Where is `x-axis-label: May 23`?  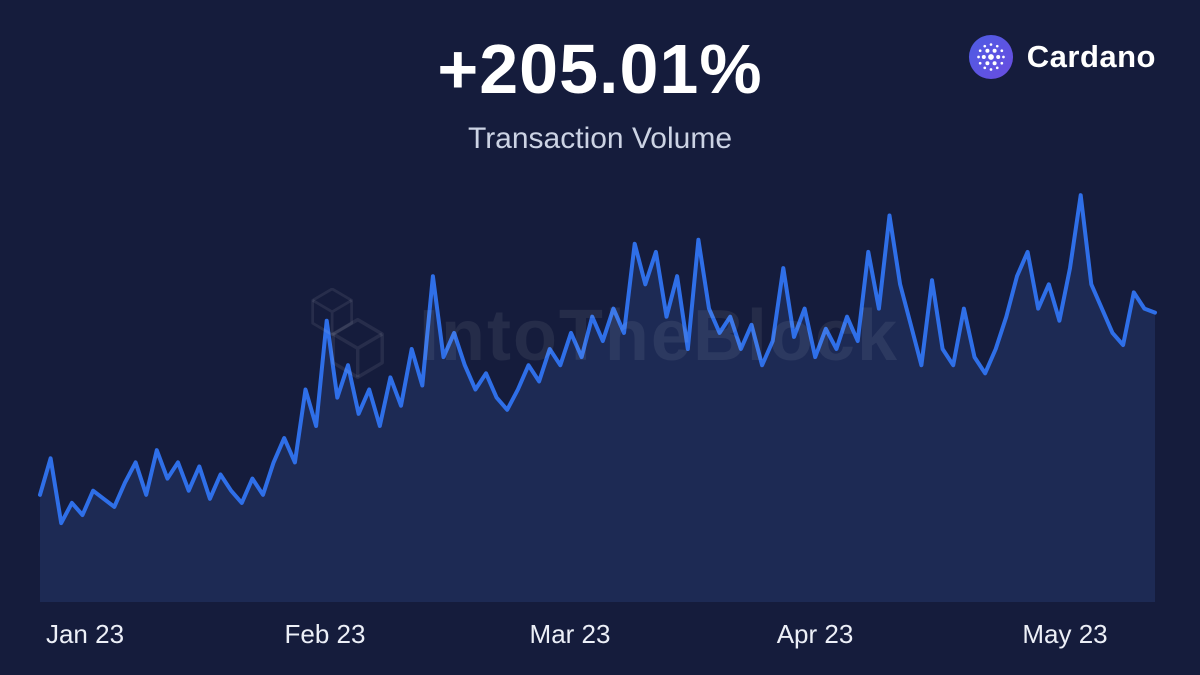
x-axis-label: May 23 is located at coordinates (1065, 634).